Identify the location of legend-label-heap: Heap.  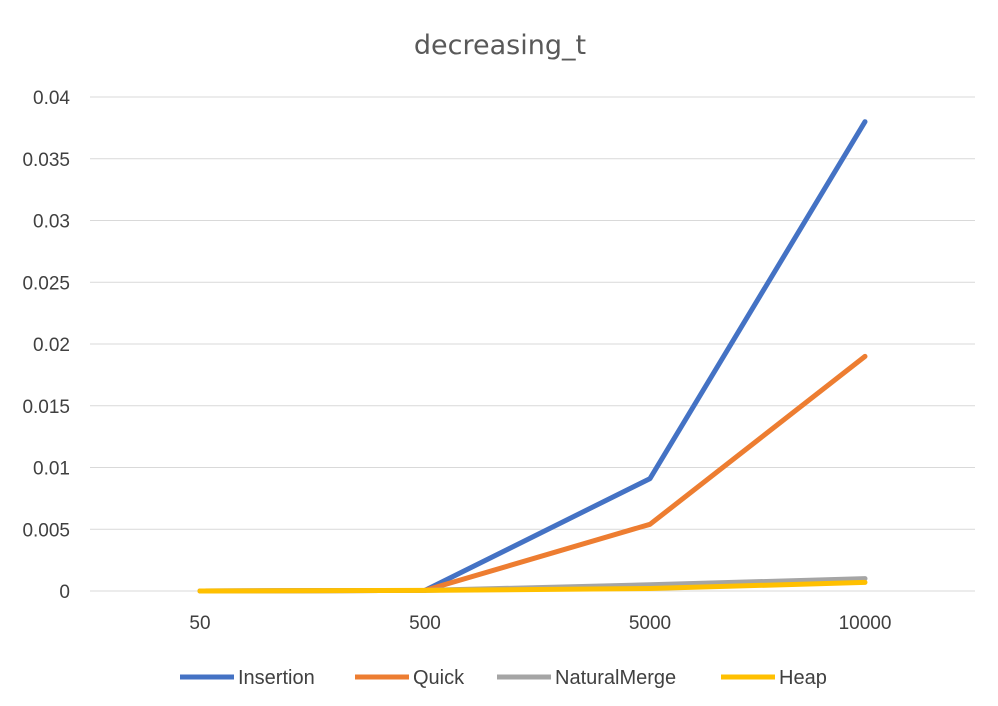
(803, 678).